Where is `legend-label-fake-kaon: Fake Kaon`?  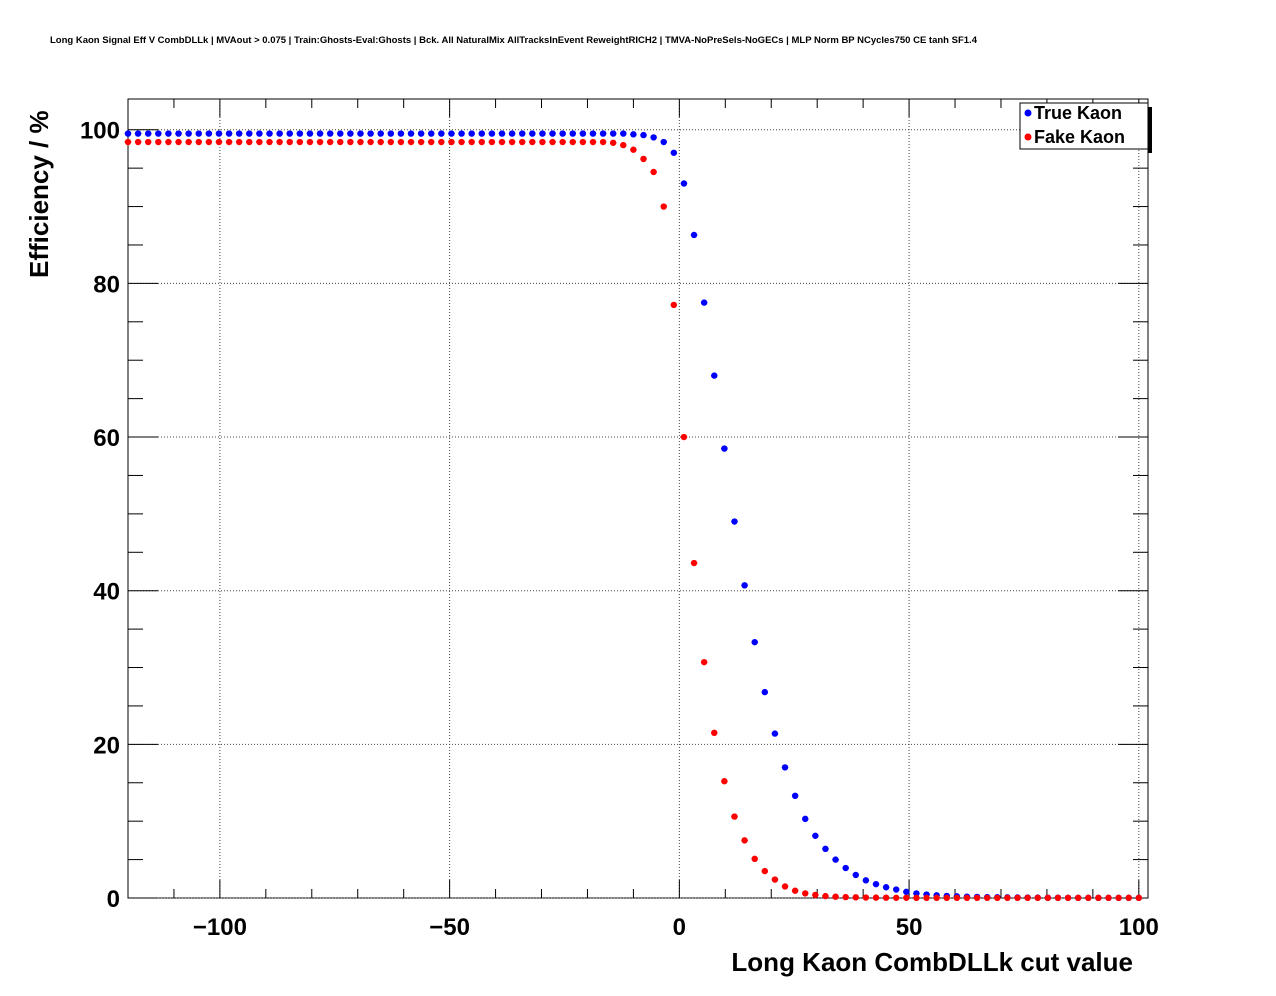 legend-label-fake-kaon: Fake Kaon is located at coordinates (1079, 137).